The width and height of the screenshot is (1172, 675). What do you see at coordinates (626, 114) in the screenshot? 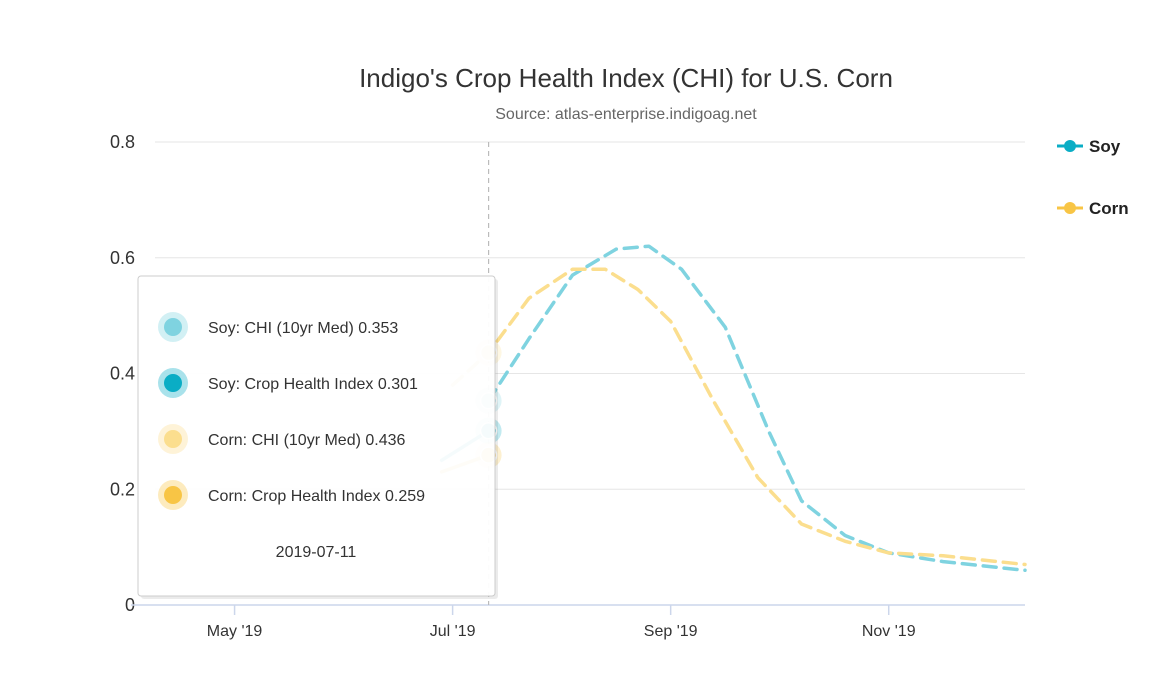
I see `chart-subtitle: Source: atlas-enterprise.indigoag.net` at bounding box center [626, 114].